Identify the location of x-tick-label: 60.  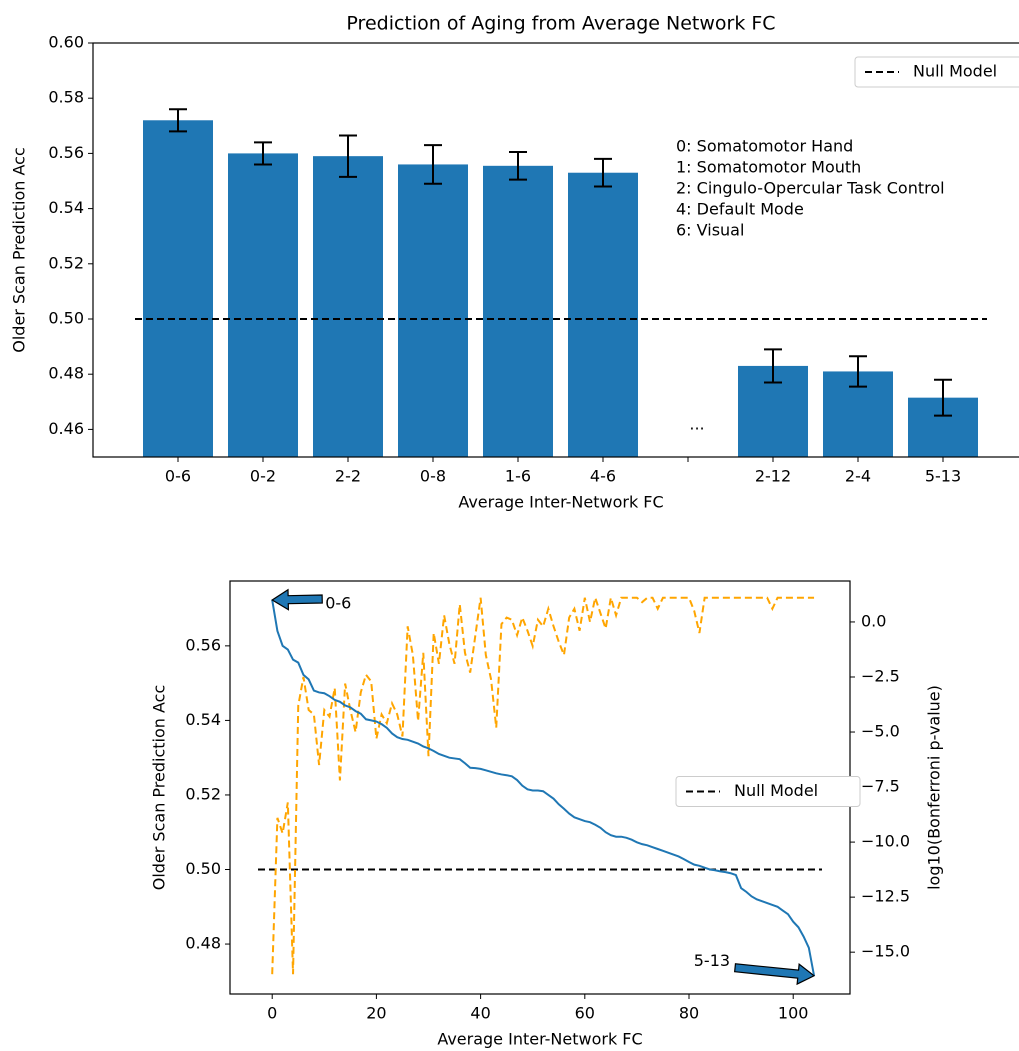
(585, 1013).